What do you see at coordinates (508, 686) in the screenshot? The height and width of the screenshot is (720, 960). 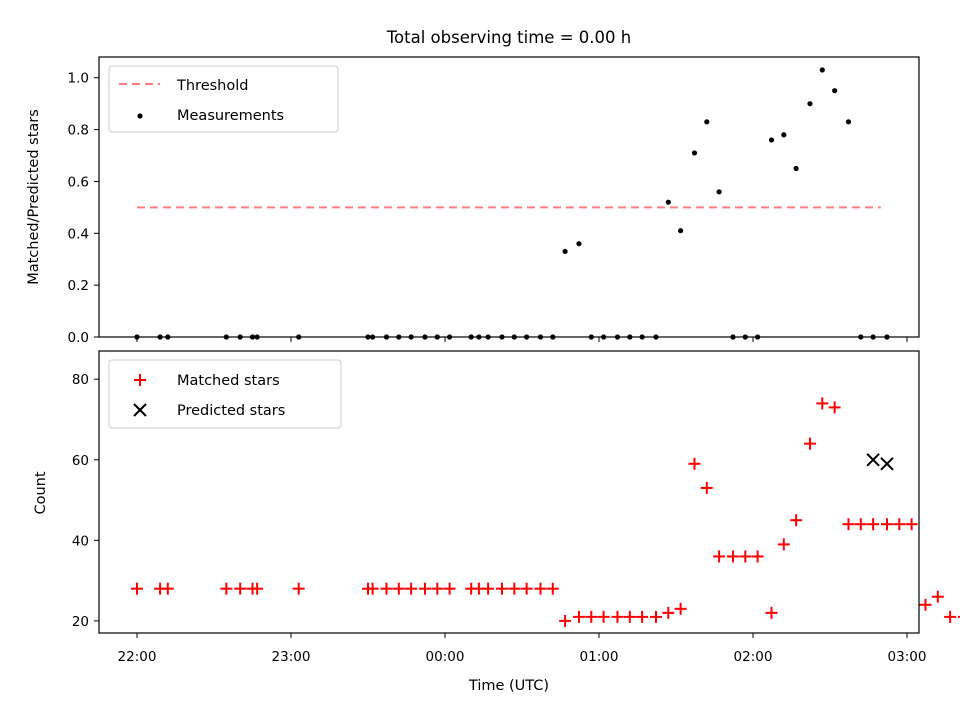 I see `x-axis-label: Time (UTC)` at bounding box center [508, 686].